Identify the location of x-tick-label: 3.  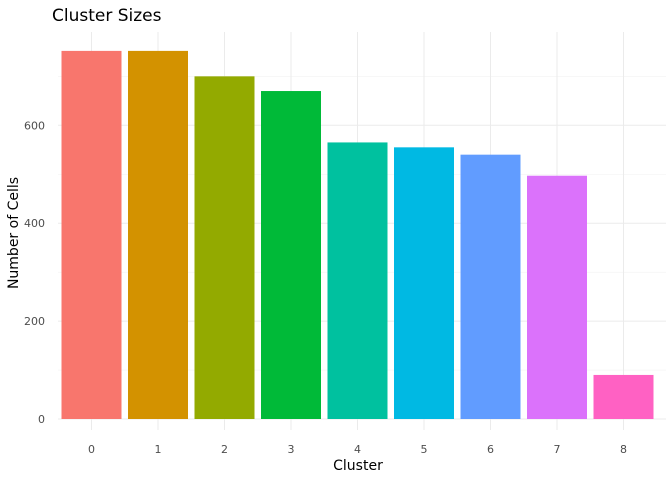
(291, 449).